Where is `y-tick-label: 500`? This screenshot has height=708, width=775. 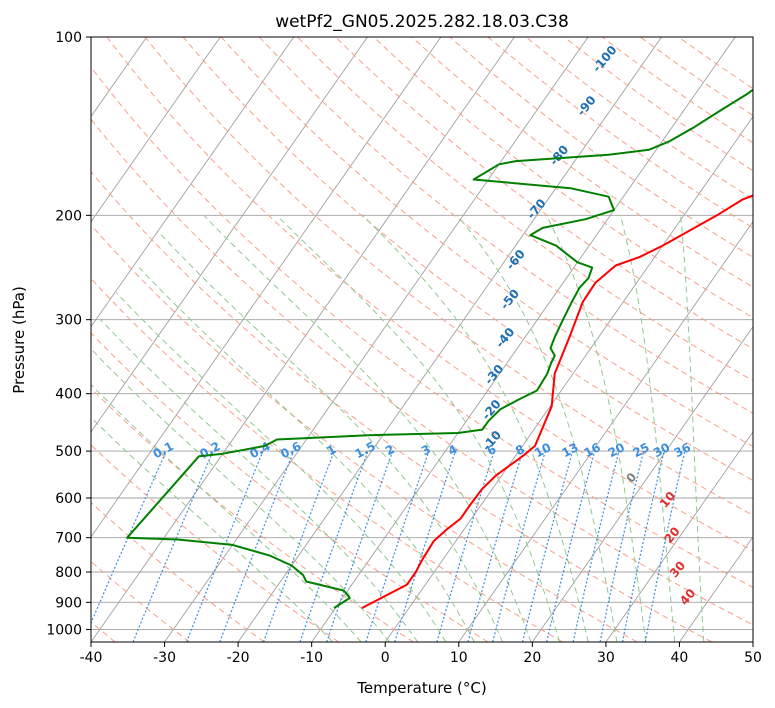
y-tick-label: 500 is located at coordinates (68, 452).